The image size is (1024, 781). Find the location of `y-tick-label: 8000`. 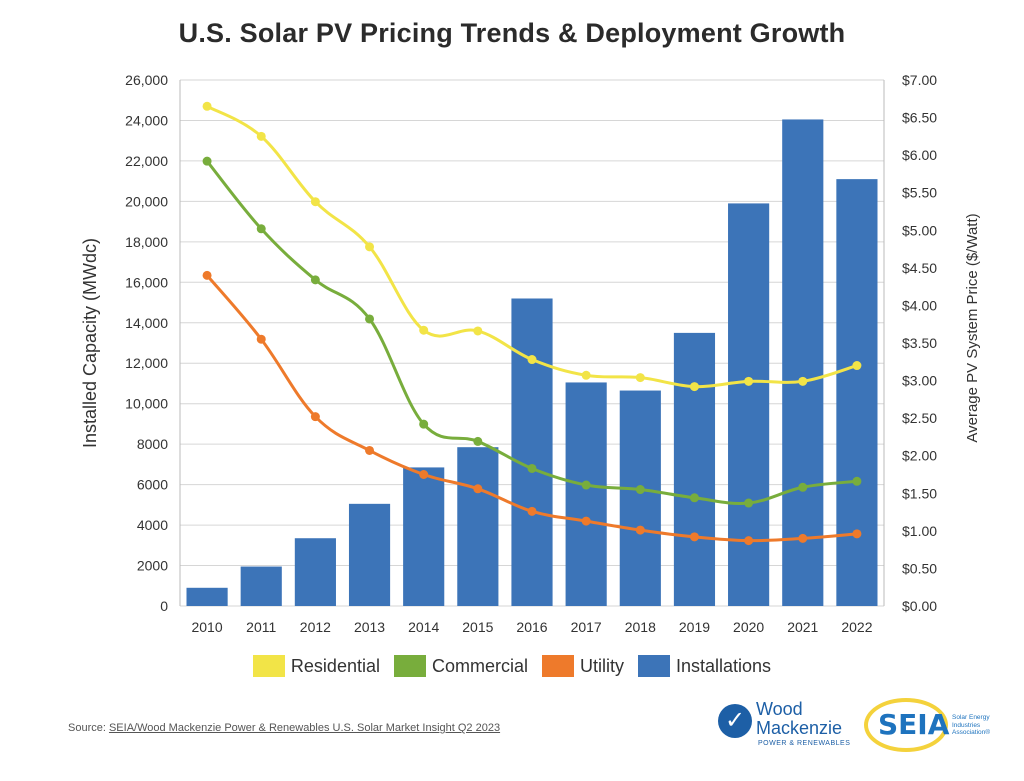

y-tick-label: 8000 is located at coordinates (152, 444).